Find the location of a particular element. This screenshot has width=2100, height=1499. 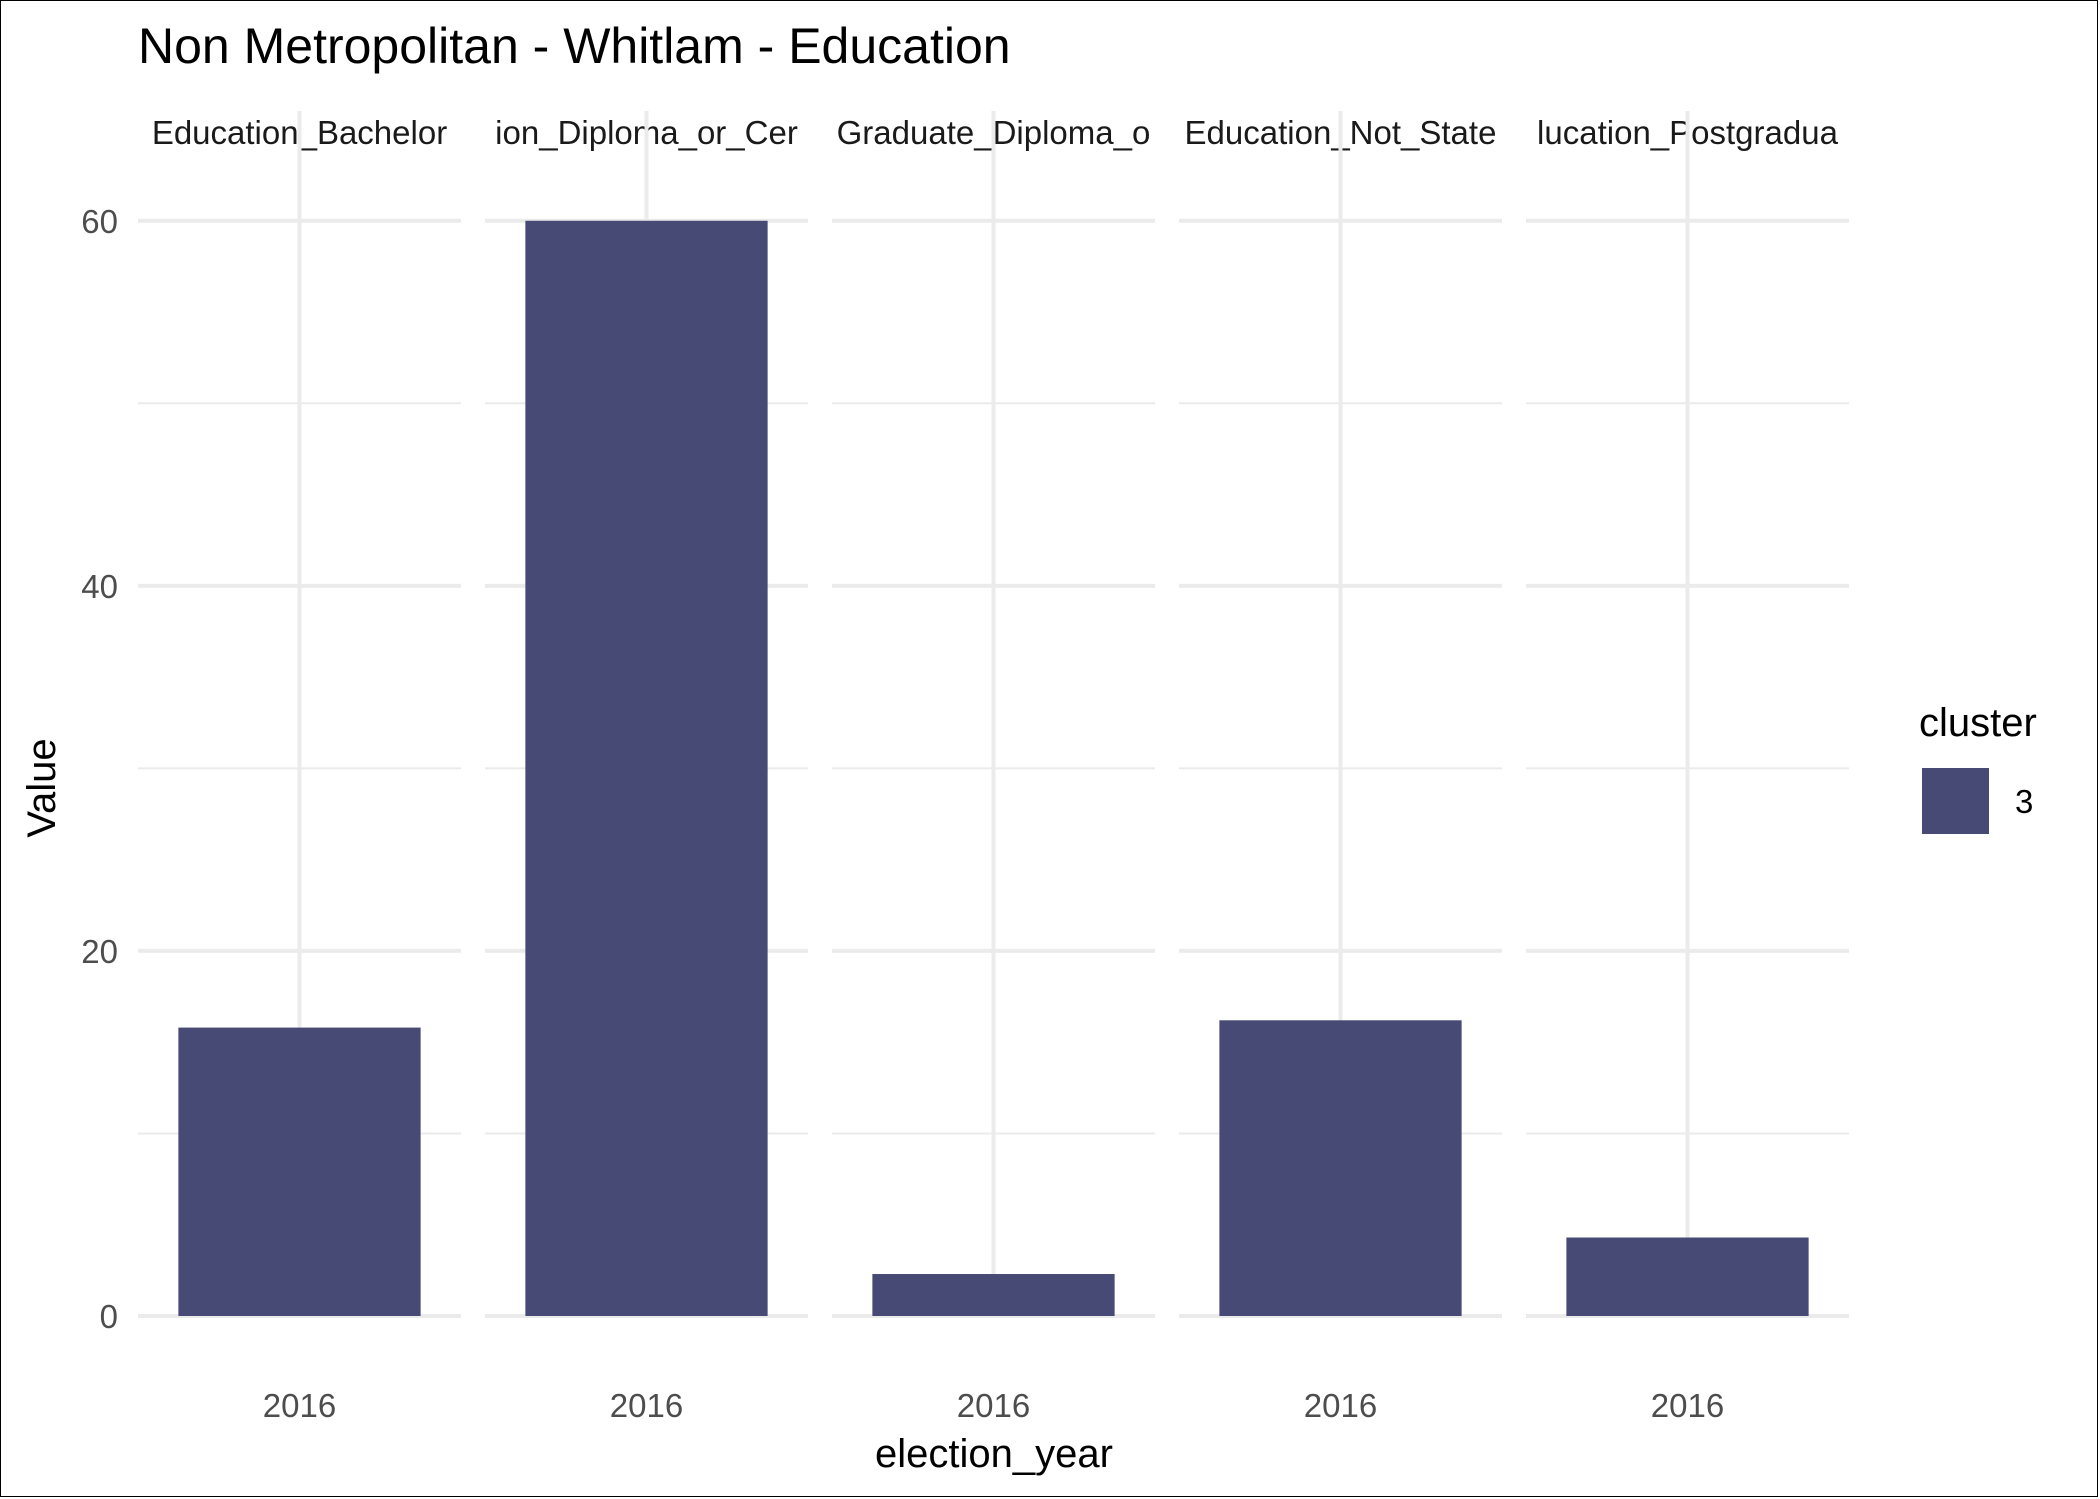

legend-items: 3 is located at coordinates (1977, 801).